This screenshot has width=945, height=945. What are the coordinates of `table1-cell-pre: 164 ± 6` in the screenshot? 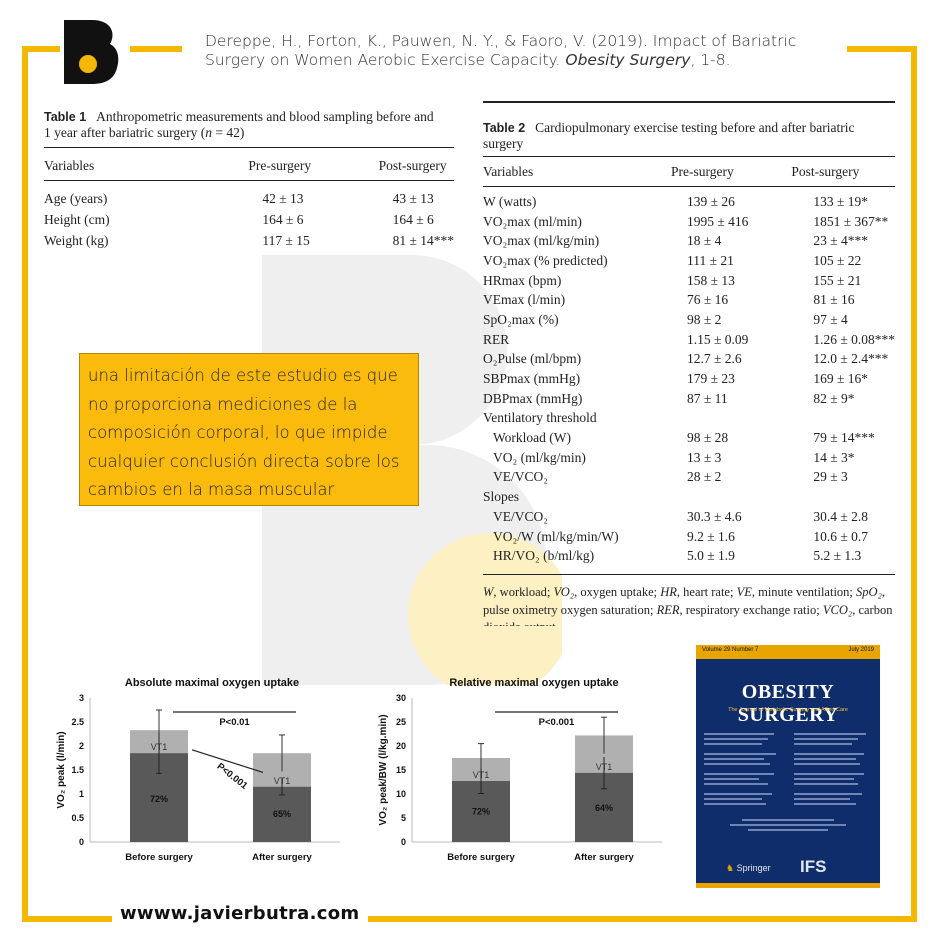 It's located at (283, 219).